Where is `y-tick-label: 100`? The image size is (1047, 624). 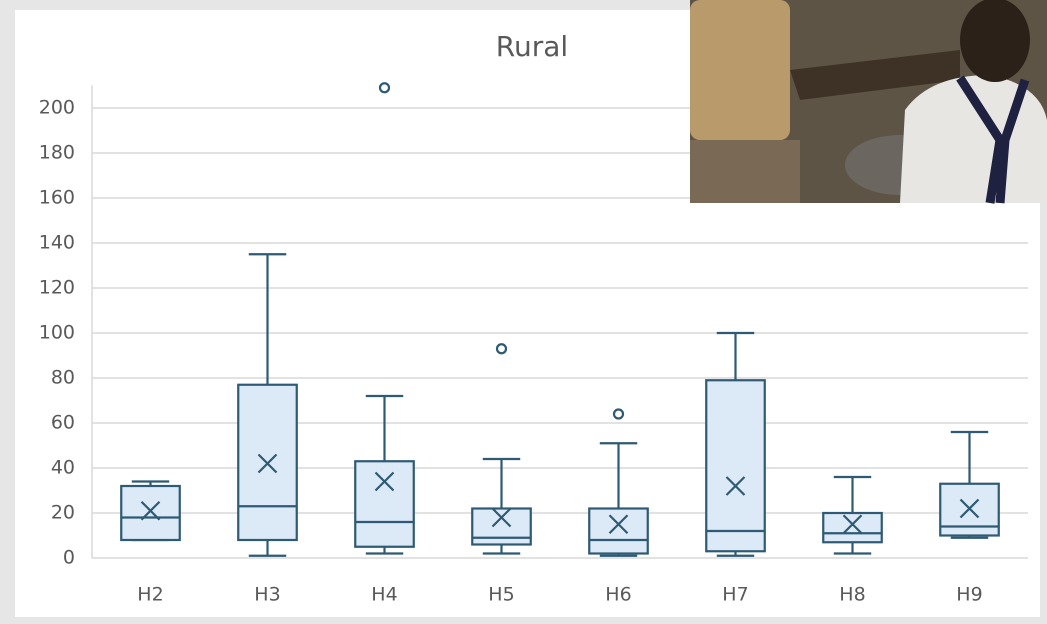 y-tick-label: 100 is located at coordinates (57, 333).